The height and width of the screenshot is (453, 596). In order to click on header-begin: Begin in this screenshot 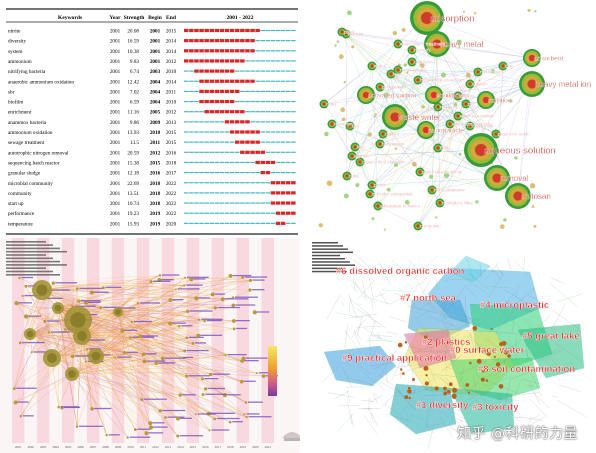, I will do `click(155, 18)`.